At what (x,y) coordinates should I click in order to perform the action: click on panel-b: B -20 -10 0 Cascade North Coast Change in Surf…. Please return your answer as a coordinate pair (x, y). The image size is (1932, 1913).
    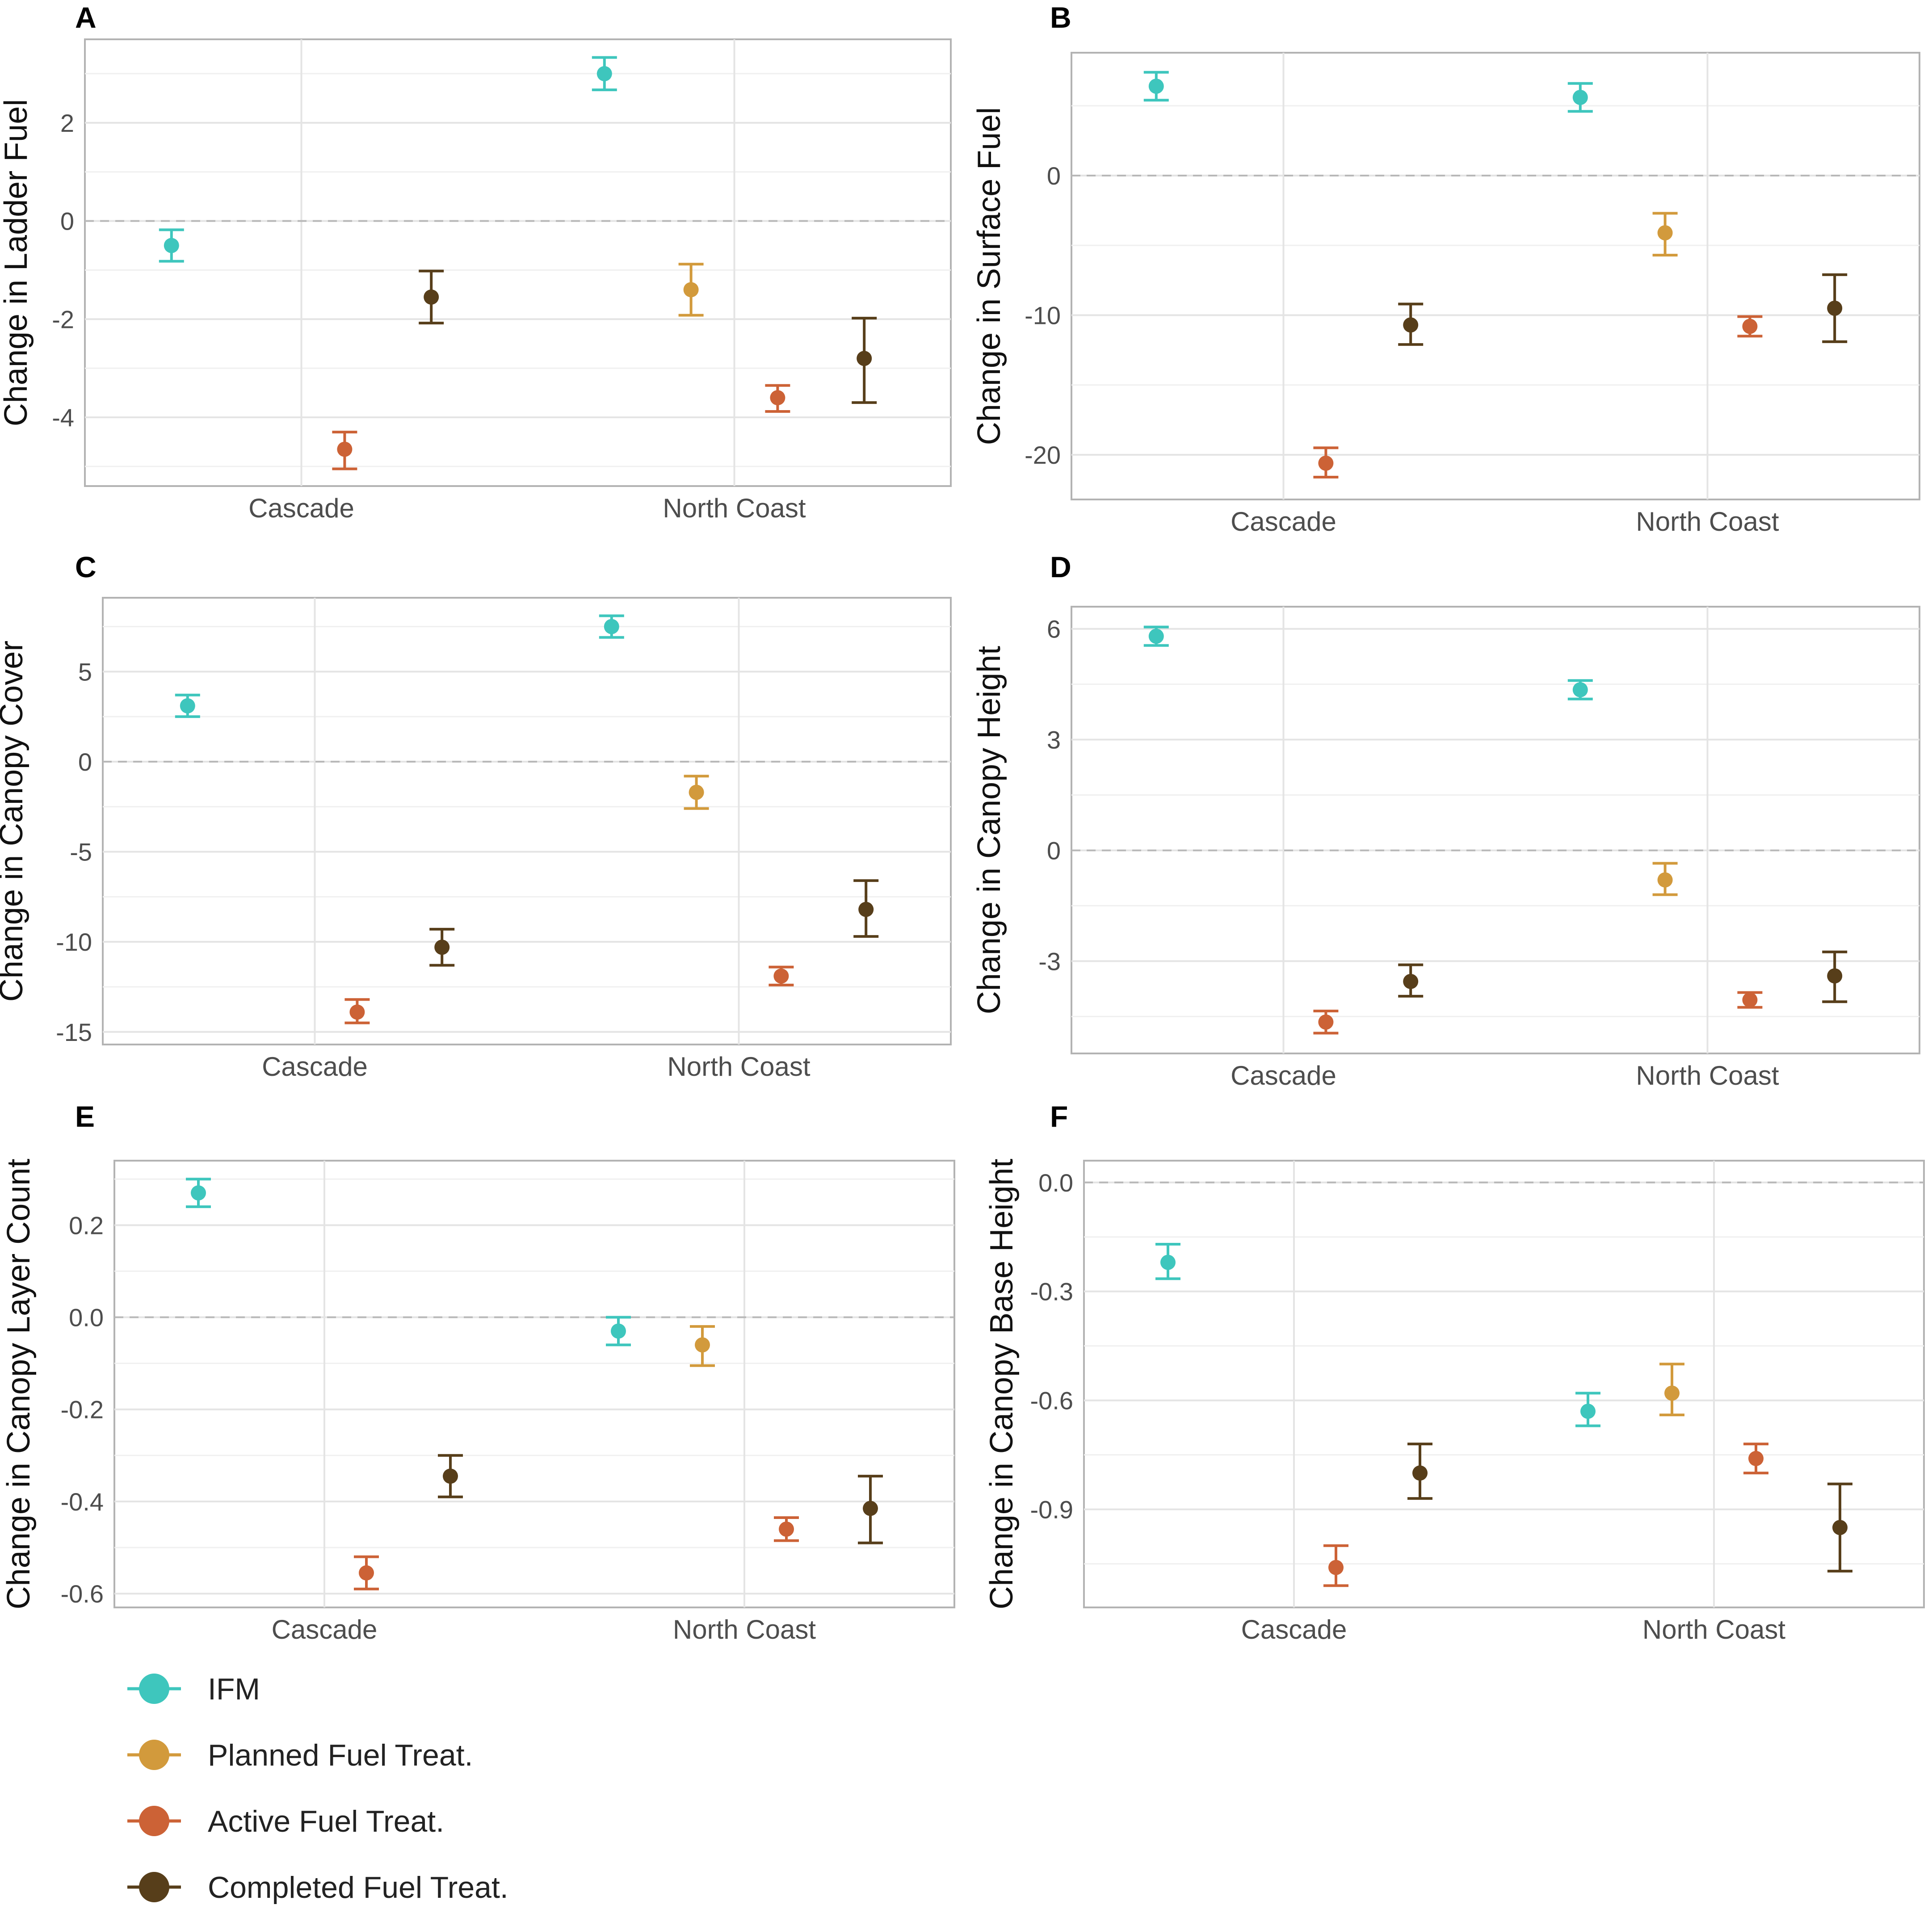
    Looking at the image, I should click on (1445, 269).